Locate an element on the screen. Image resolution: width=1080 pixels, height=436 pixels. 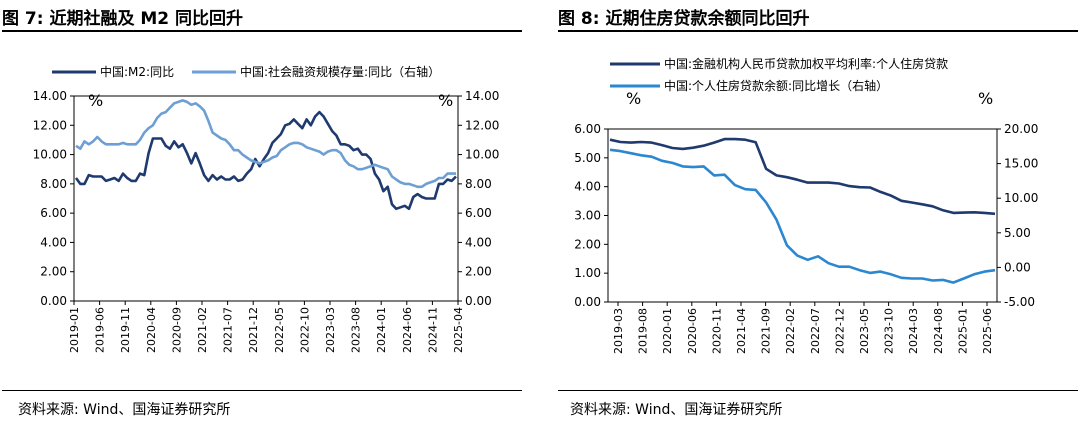
left-legend: 中国:M2:同比 中国:社会融资规模存量:同比（右轴） is located at coordinates (246, 71).